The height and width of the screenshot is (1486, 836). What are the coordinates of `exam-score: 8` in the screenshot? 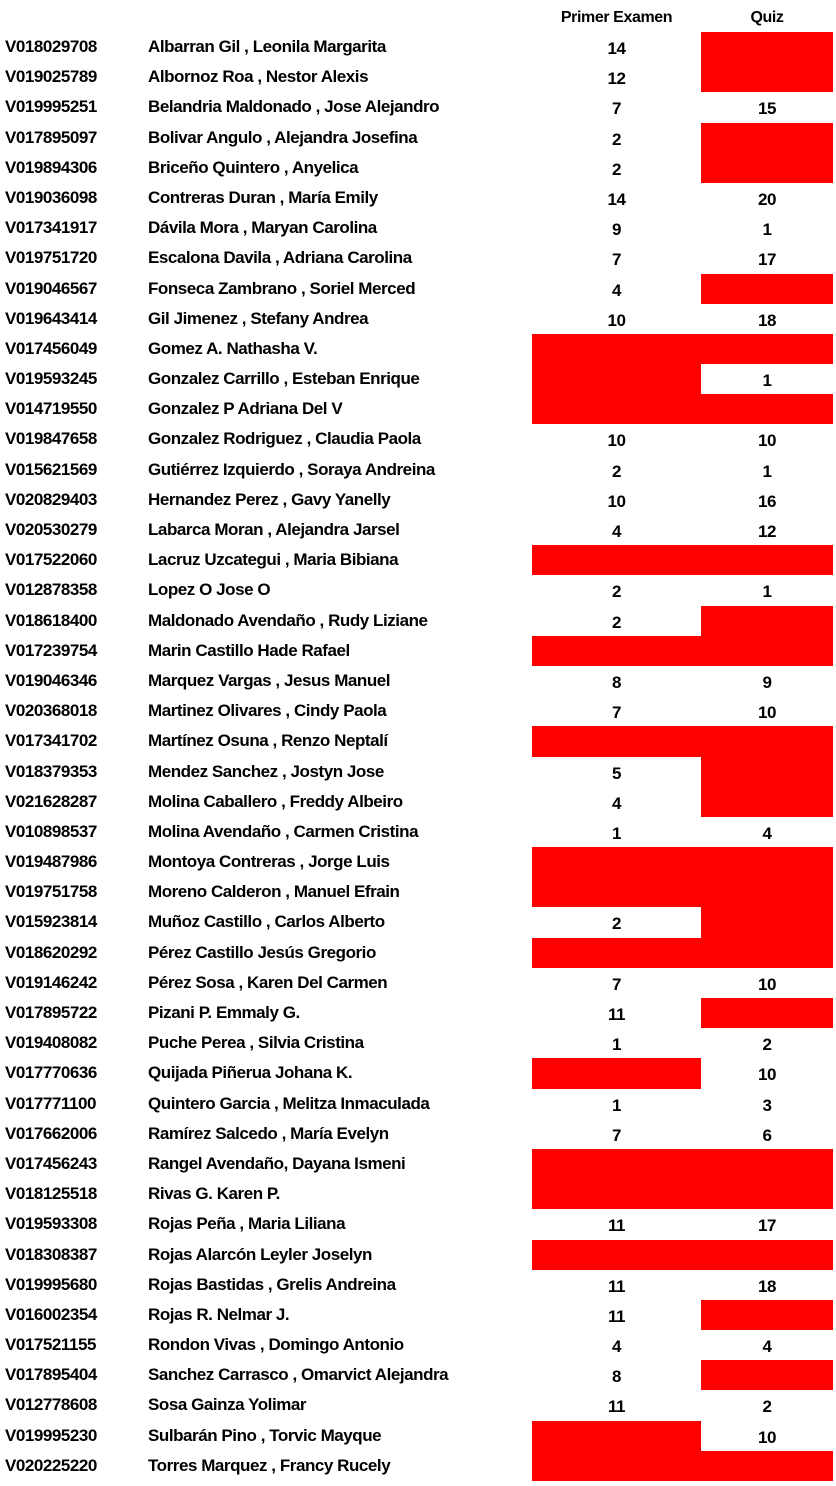 It's located at (616, 681).